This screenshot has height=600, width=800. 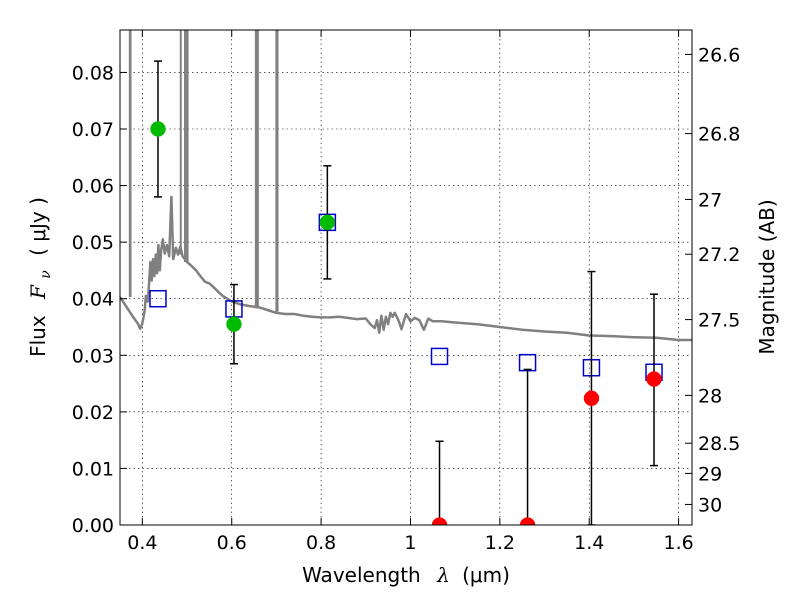 What do you see at coordinates (93, 526) in the screenshot?
I see `y-tick-label: 0.00` at bounding box center [93, 526].